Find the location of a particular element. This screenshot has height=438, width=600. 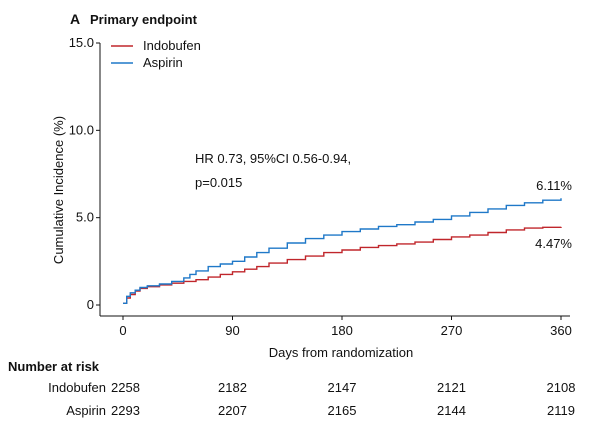

y-ticks: 0 5.0 10.0 15.0 is located at coordinates (84, 173).